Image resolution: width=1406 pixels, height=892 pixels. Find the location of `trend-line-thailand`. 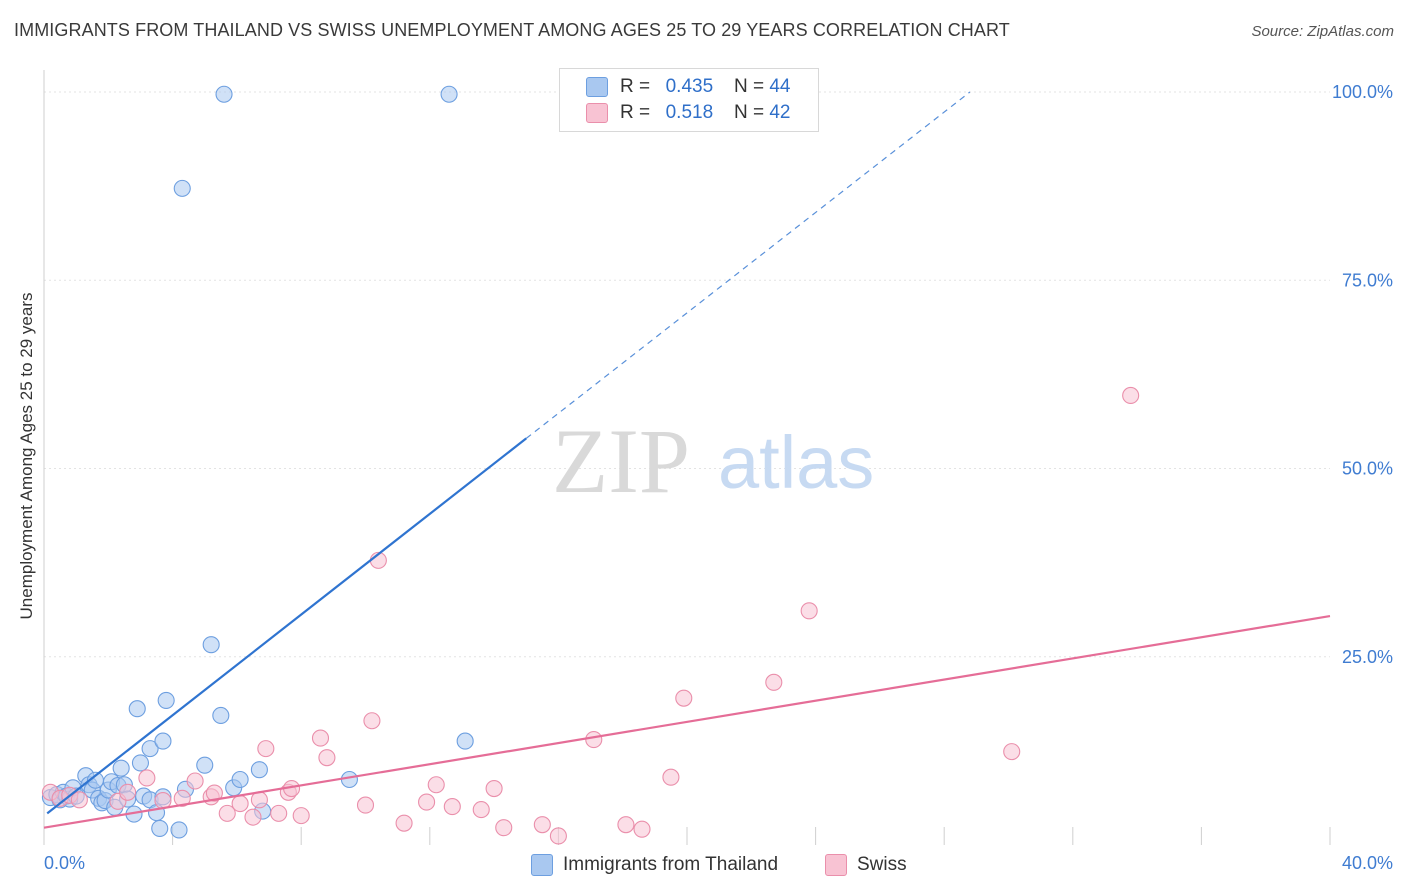

trend-line-thailand is located at coordinates (286, 626).